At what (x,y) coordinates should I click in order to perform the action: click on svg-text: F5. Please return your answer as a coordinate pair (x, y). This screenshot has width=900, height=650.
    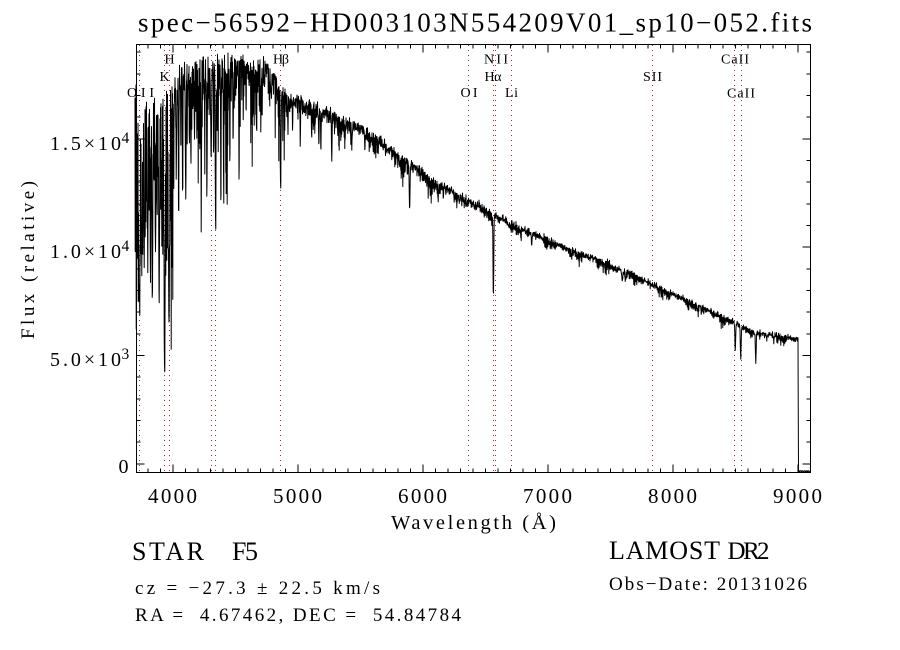
    Looking at the image, I should click on (245, 551).